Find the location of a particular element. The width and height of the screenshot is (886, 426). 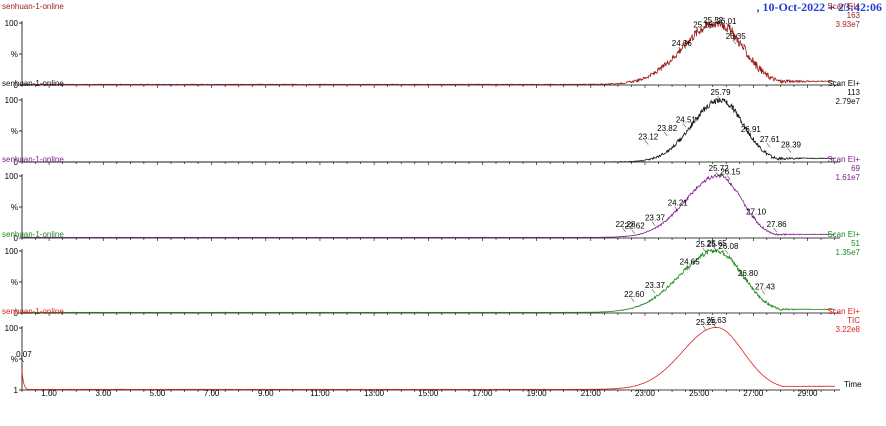

peak-label: 24.36 is located at coordinates (682, 43).